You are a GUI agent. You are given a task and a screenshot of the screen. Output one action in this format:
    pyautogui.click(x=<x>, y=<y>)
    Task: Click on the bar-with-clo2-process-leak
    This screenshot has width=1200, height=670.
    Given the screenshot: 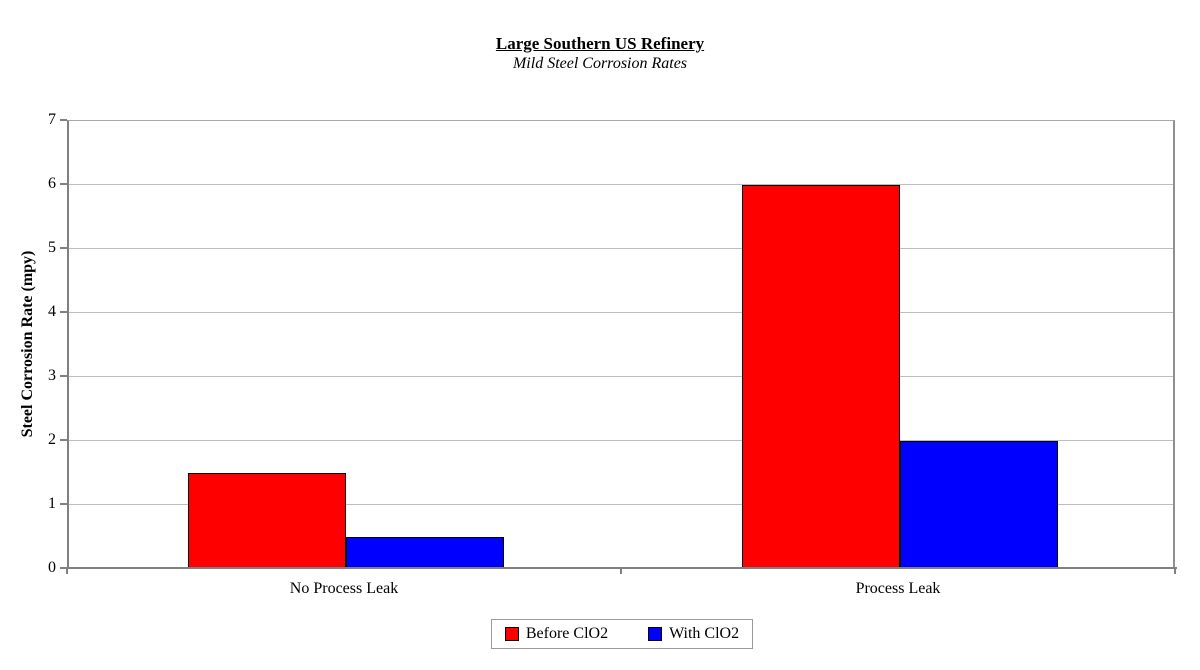 What is the action you would take?
    pyautogui.click(x=979, y=505)
    